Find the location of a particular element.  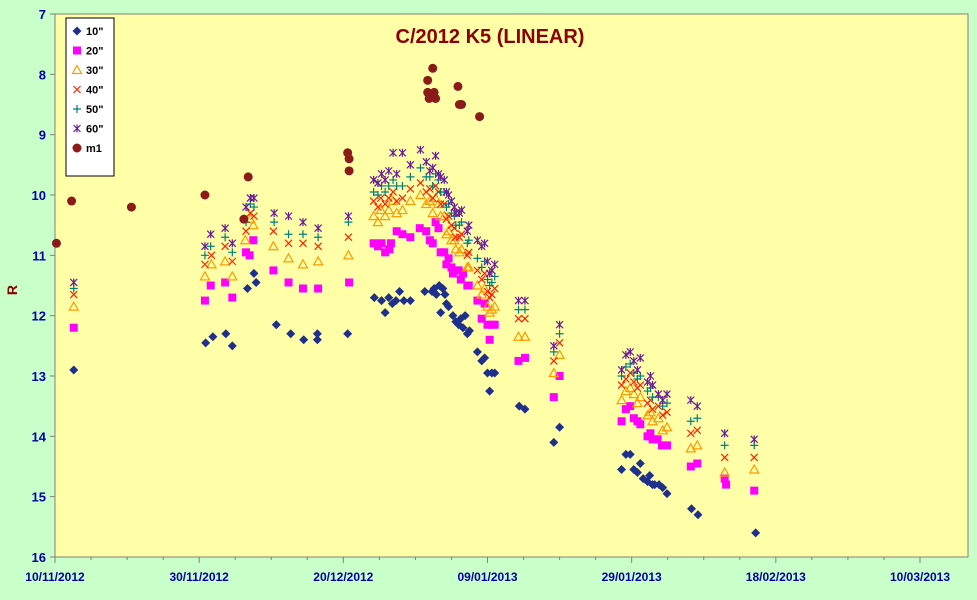

y-axis-label: R is located at coordinates (12, 290).